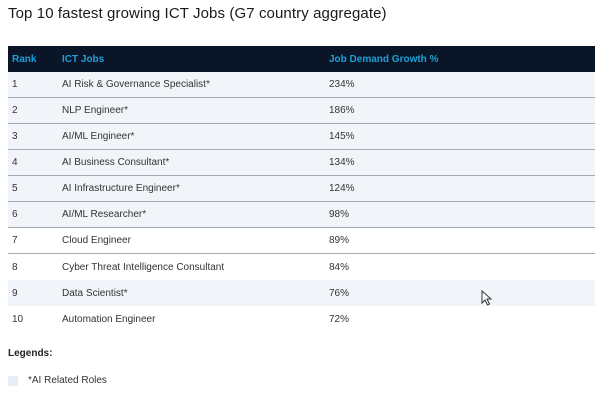 This screenshot has width=600, height=400. What do you see at coordinates (96, 240) in the screenshot?
I see `cell-ict-job: Cloud Engineer` at bounding box center [96, 240].